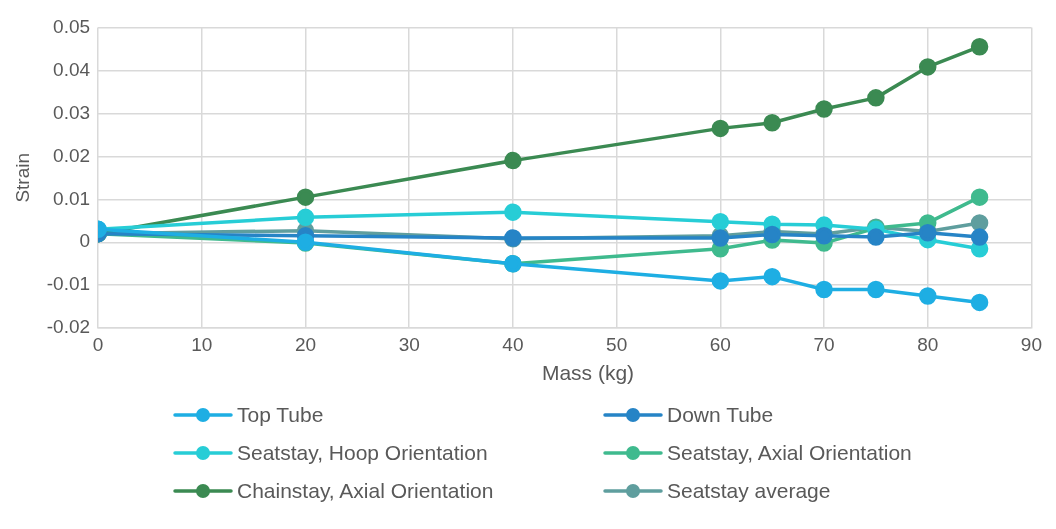 The image size is (1056, 529). I want to click on y-axis-title: Strain, so click(22, 177).